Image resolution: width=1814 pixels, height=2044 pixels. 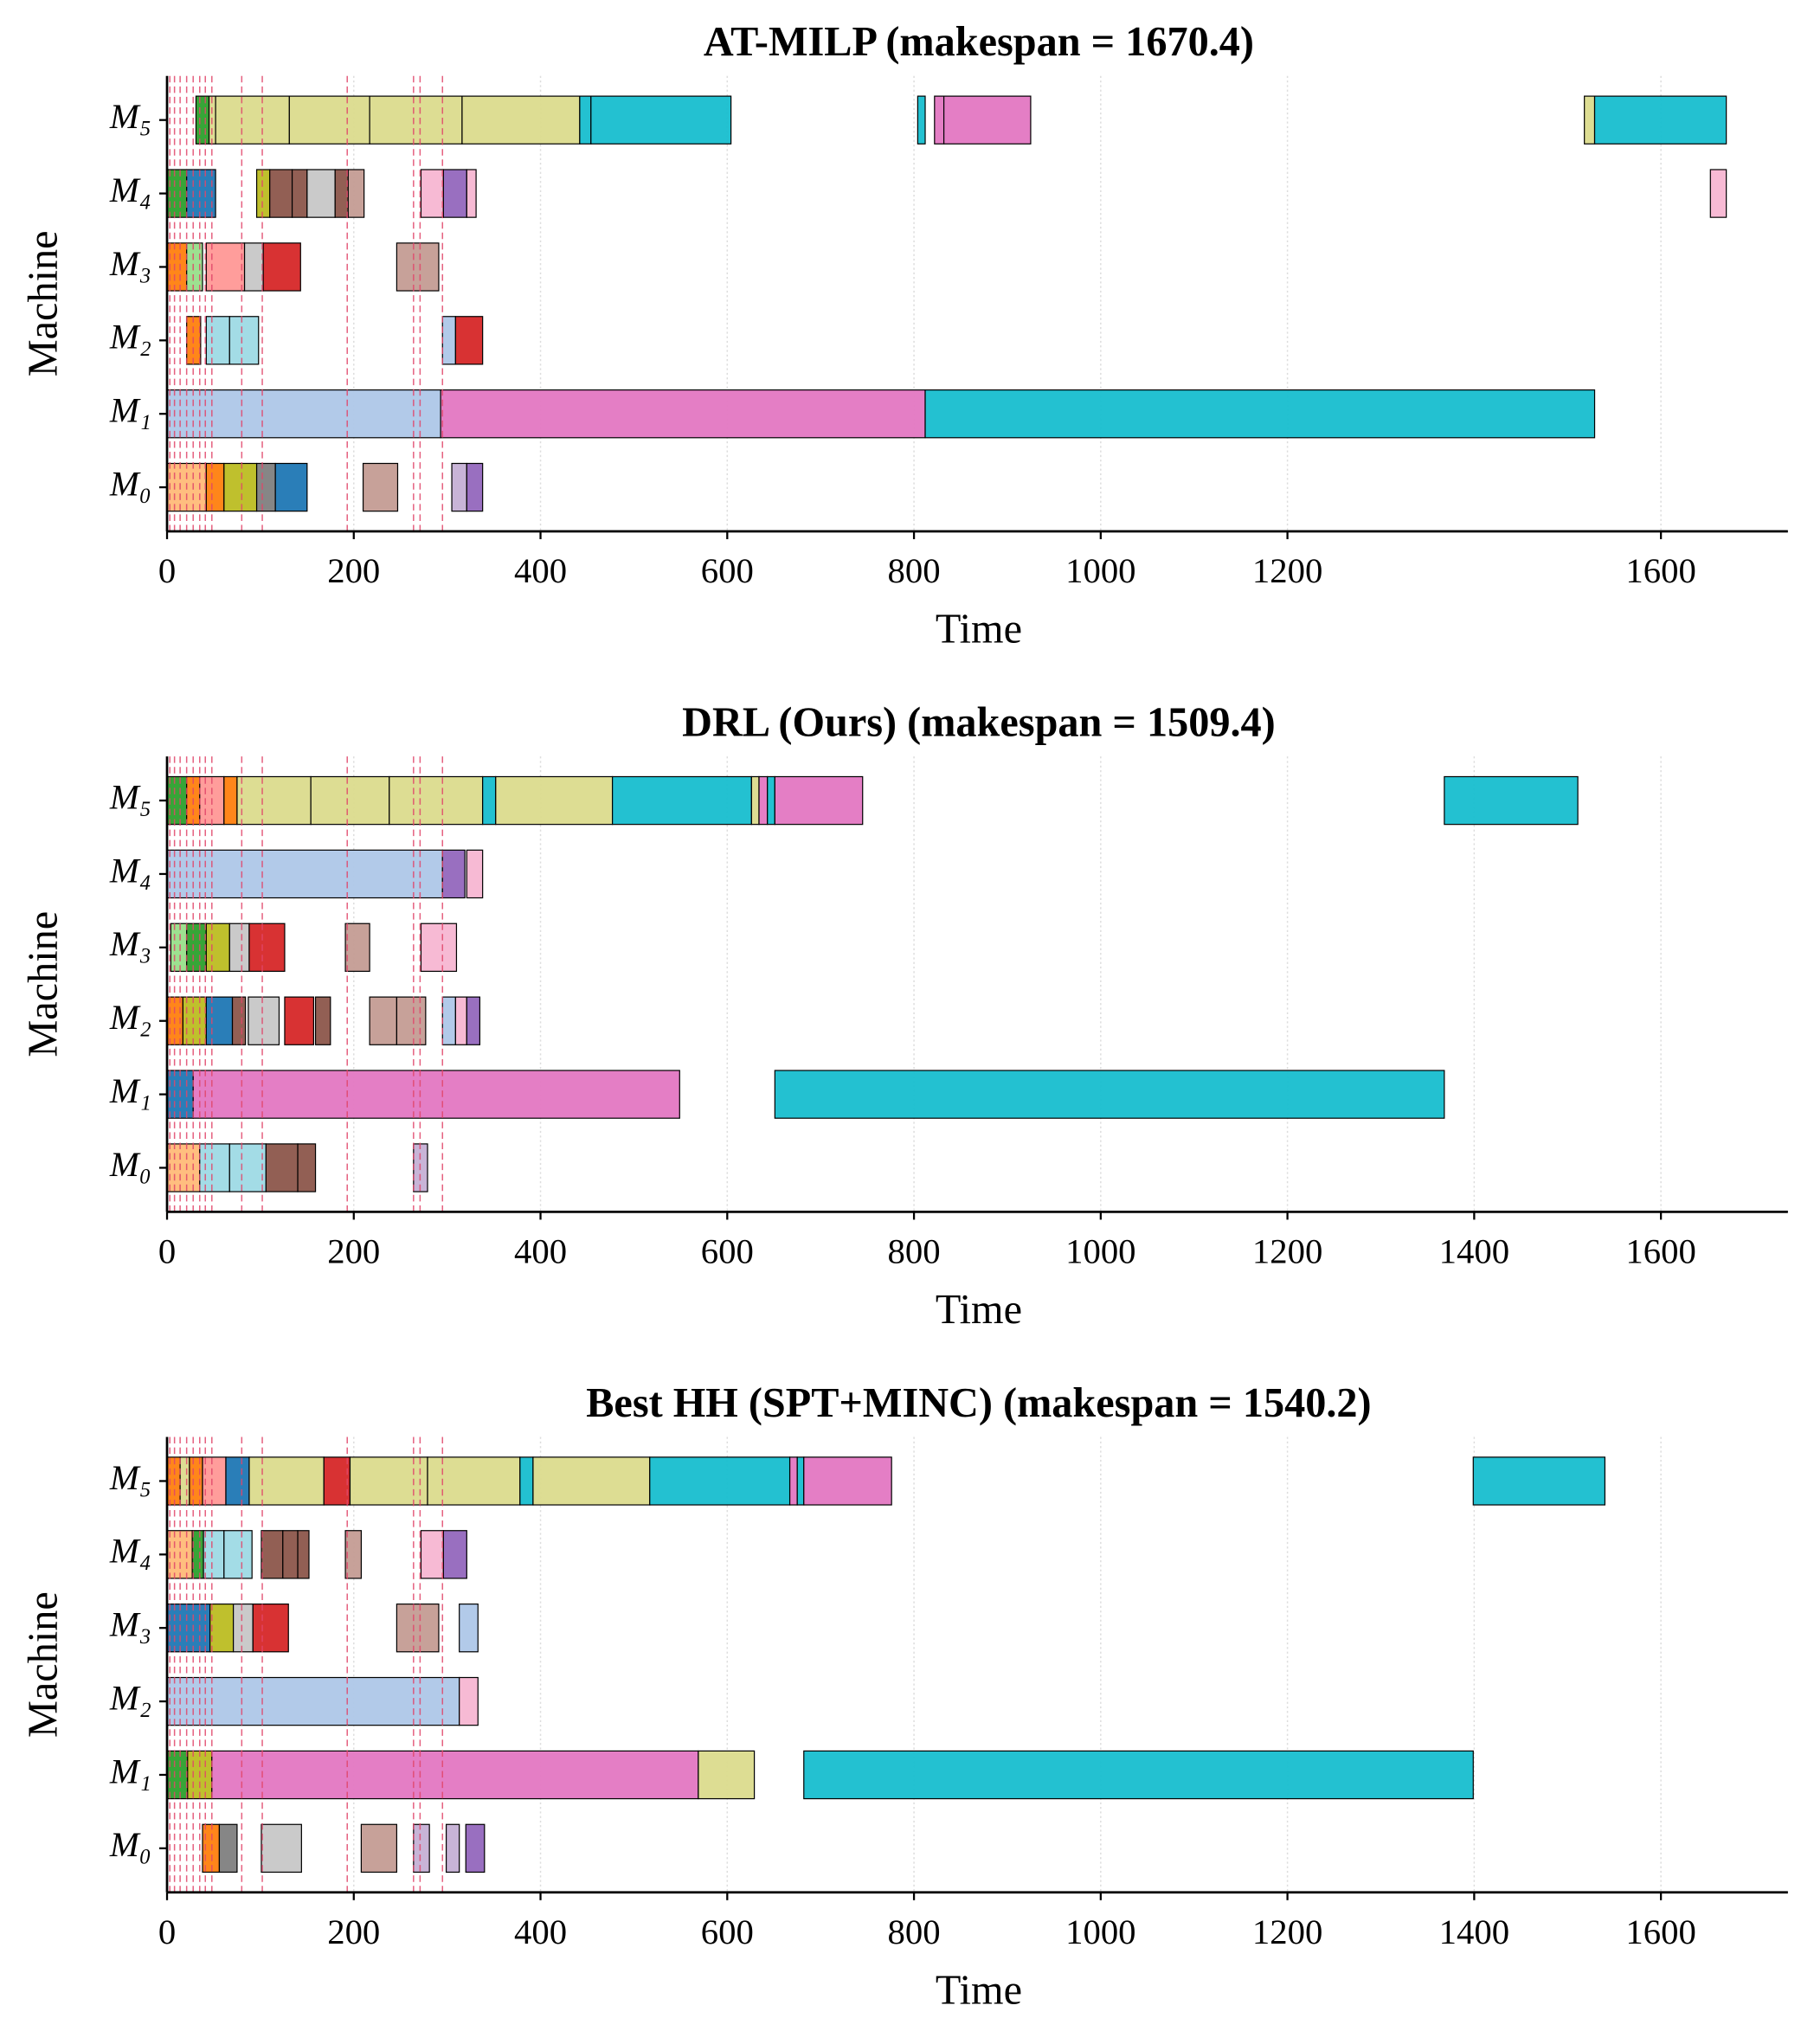 What do you see at coordinates (1100, 1931) in the screenshot?
I see `x-tick-label: 1000` at bounding box center [1100, 1931].